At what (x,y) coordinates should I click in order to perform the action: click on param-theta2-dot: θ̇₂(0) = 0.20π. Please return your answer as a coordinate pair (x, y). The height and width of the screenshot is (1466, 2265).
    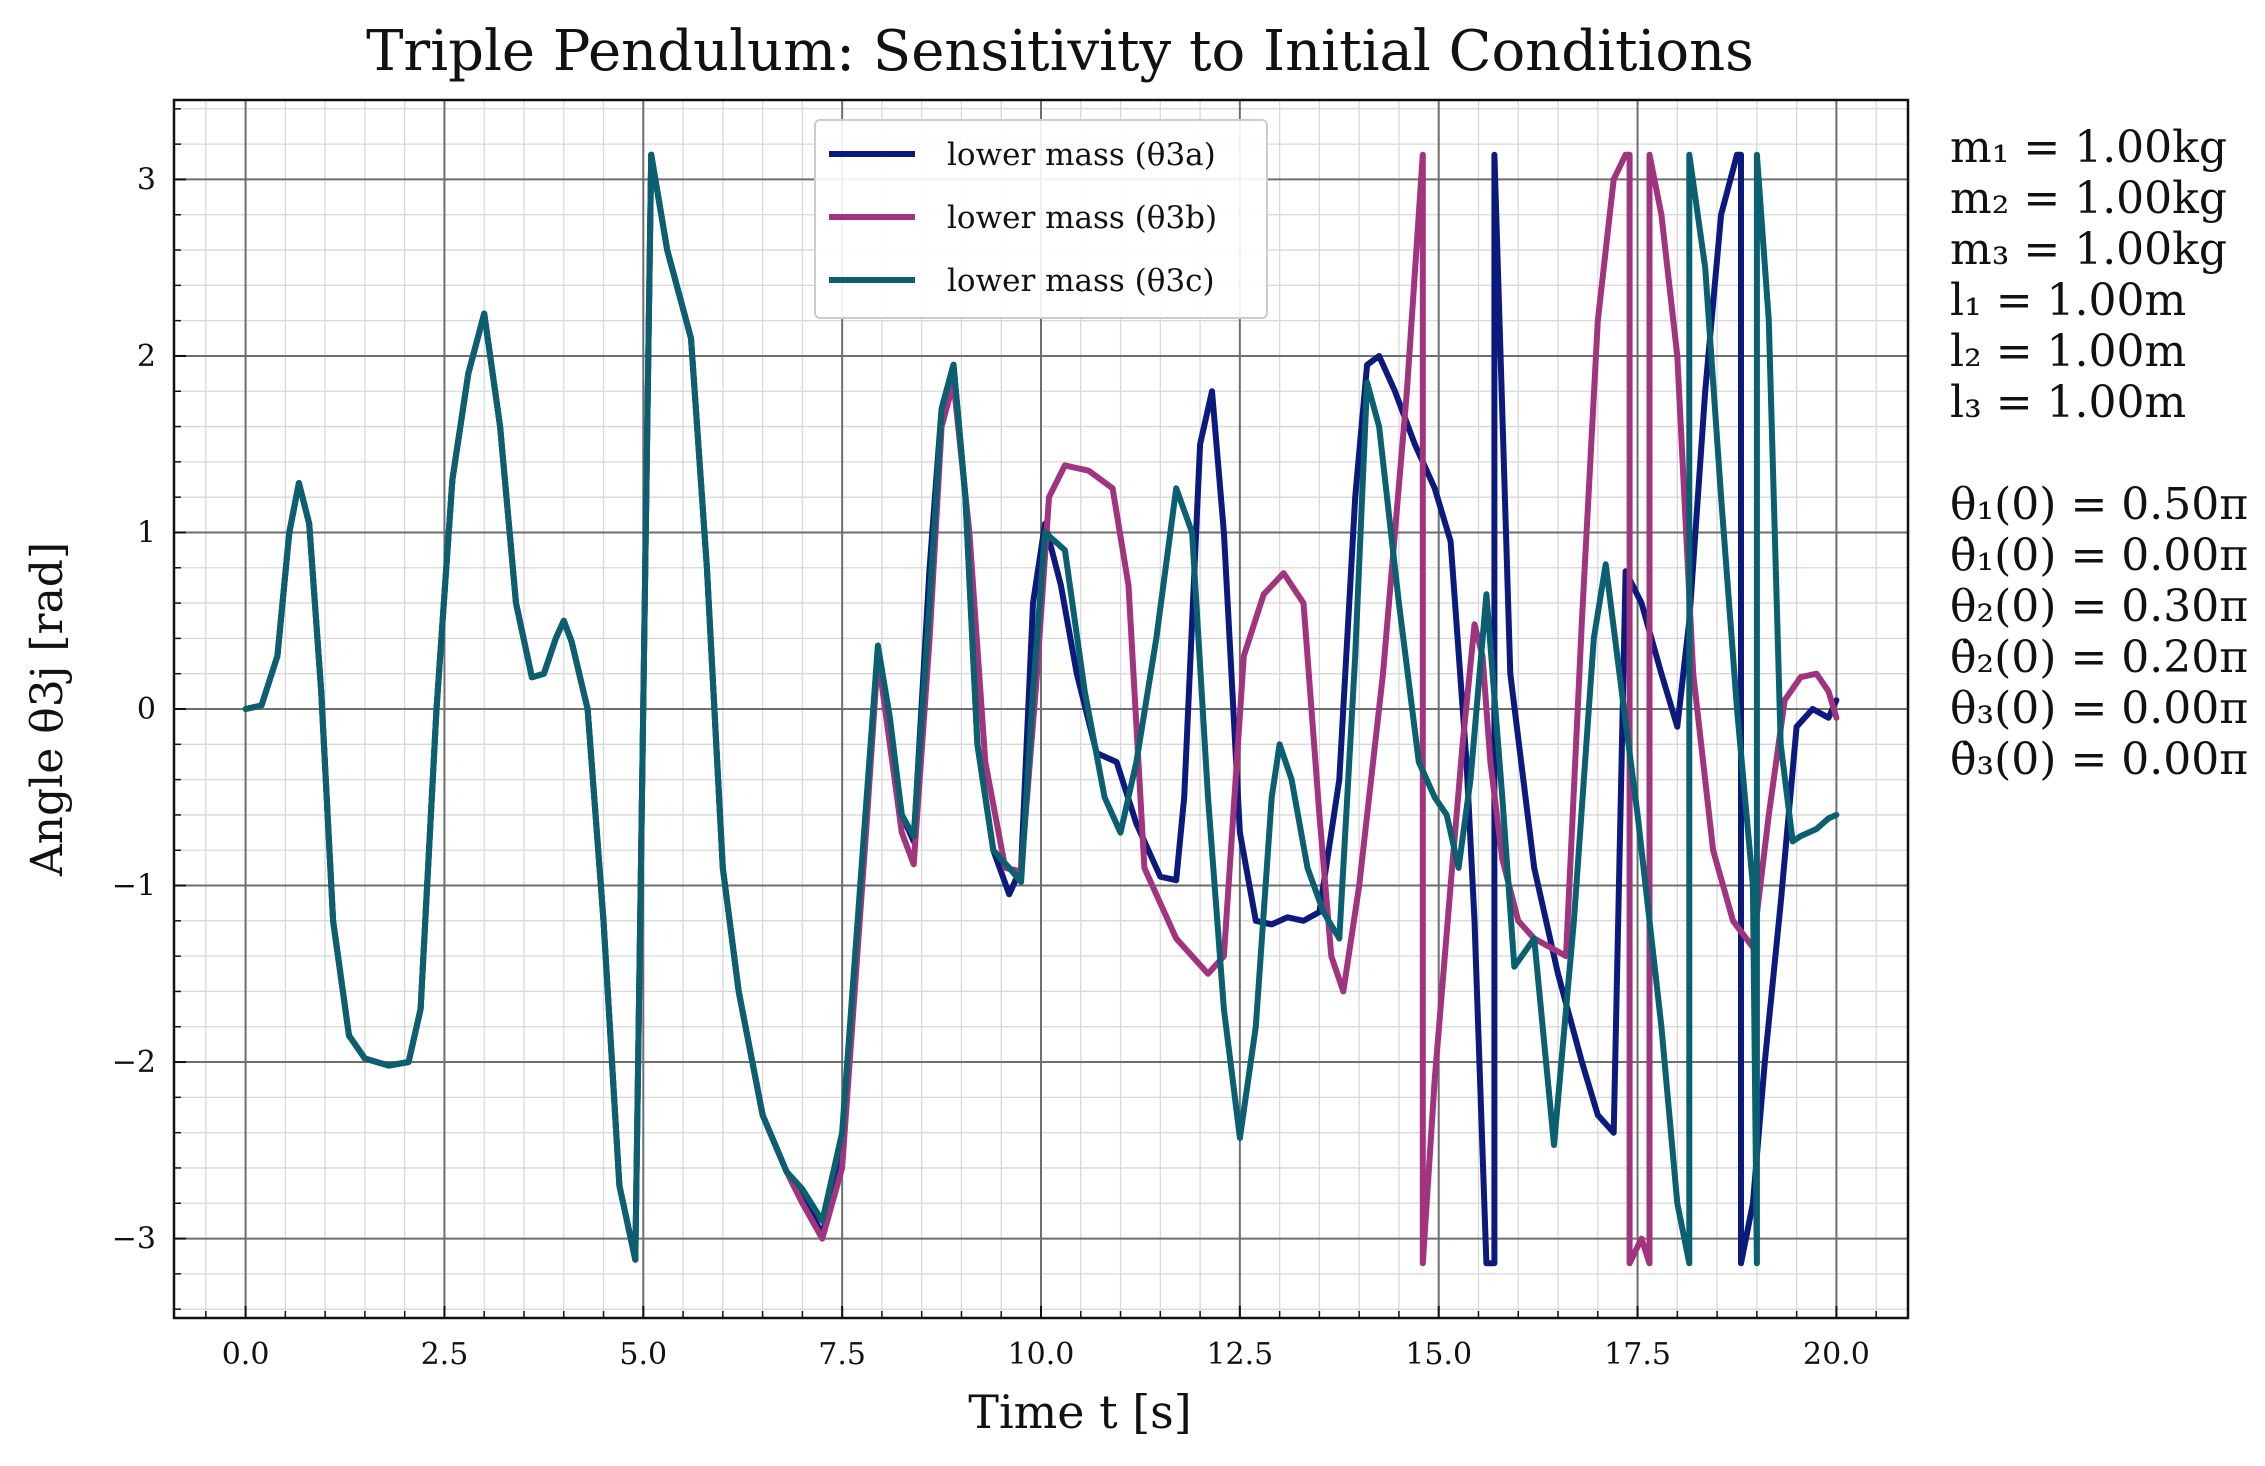
    Looking at the image, I should click on (2099, 657).